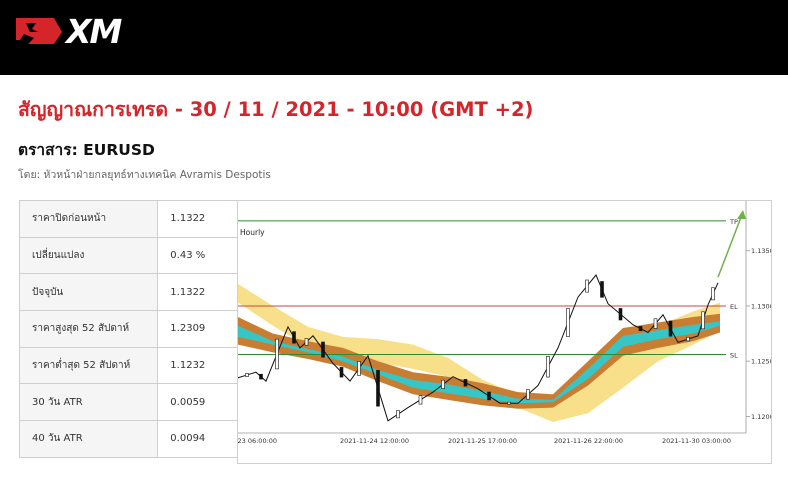  I want to click on table-row: ปัจจุบัน 1.1322, so click(128, 292).